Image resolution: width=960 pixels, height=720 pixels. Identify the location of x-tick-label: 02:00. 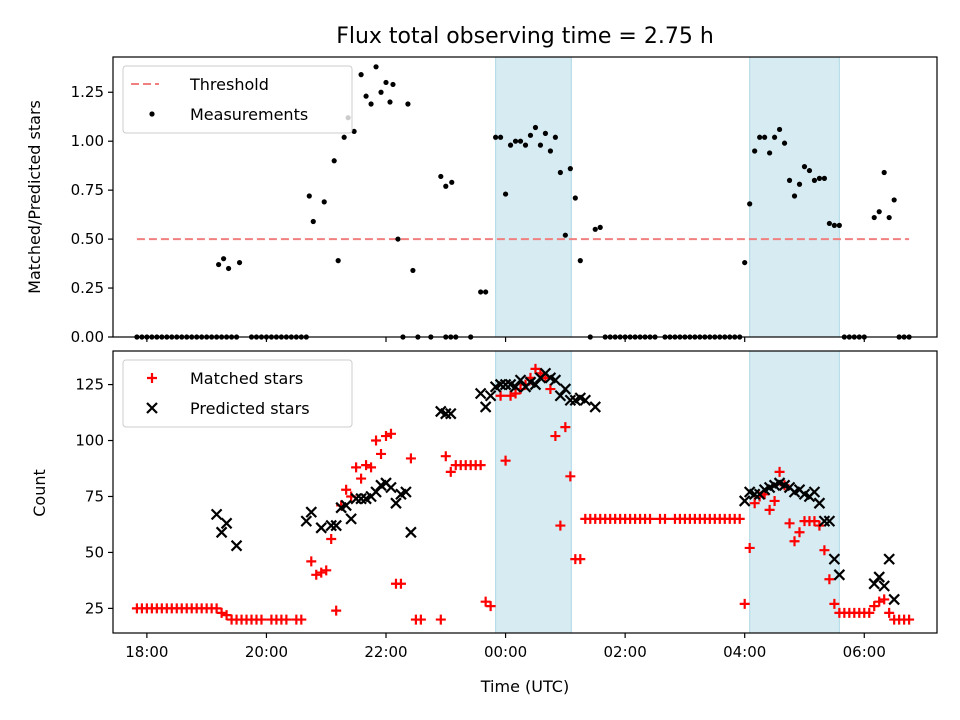
(625, 652).